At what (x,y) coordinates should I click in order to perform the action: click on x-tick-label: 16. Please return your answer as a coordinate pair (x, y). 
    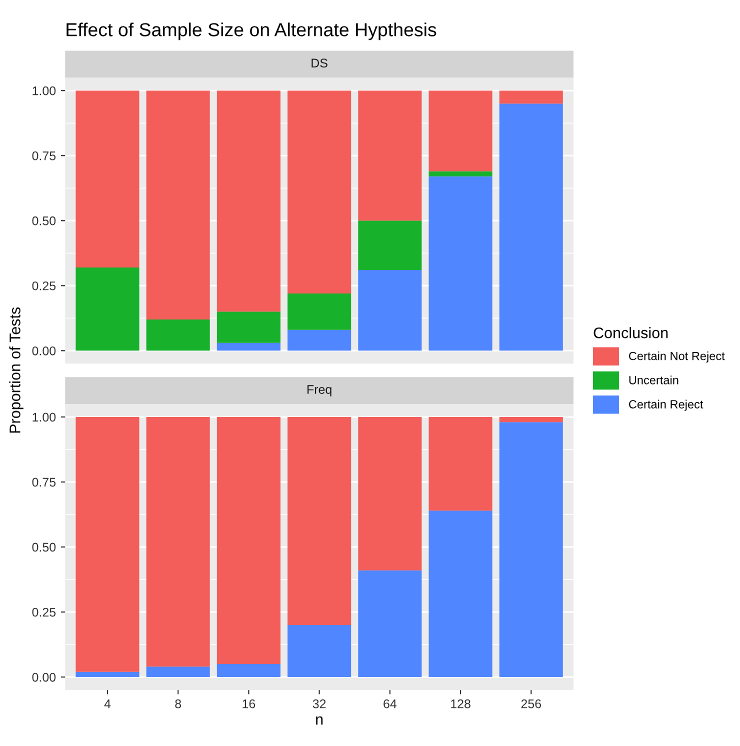
    Looking at the image, I should click on (249, 703).